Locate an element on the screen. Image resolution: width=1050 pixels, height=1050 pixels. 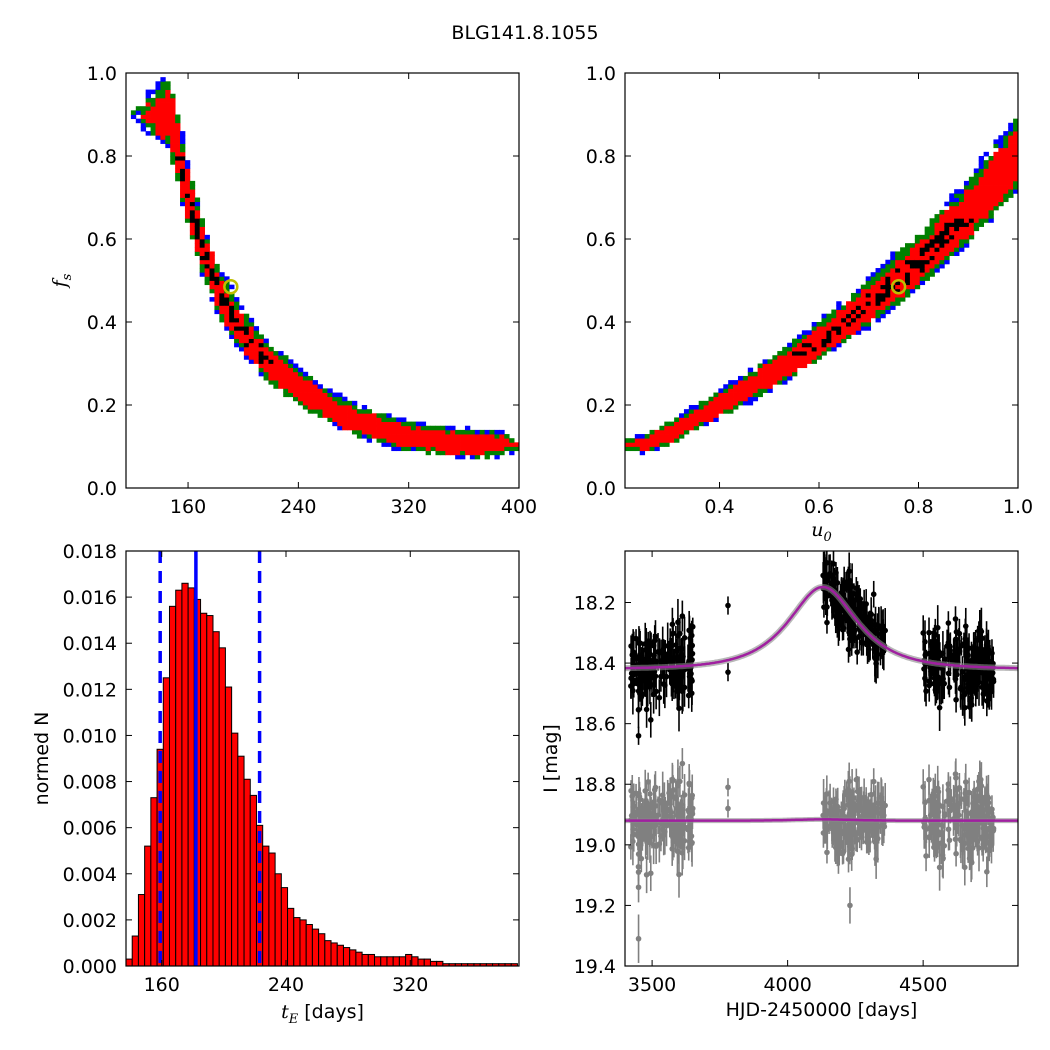
y-tick-label: 0.4 is located at coordinates (102, 323).